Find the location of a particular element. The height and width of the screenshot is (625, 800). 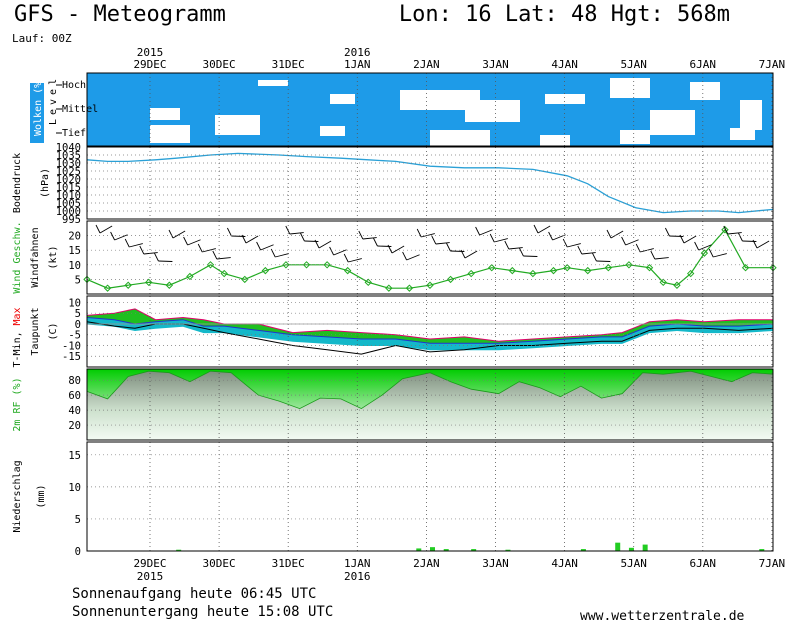

rf-tick-label: 60 is located at coordinates (74, 396).